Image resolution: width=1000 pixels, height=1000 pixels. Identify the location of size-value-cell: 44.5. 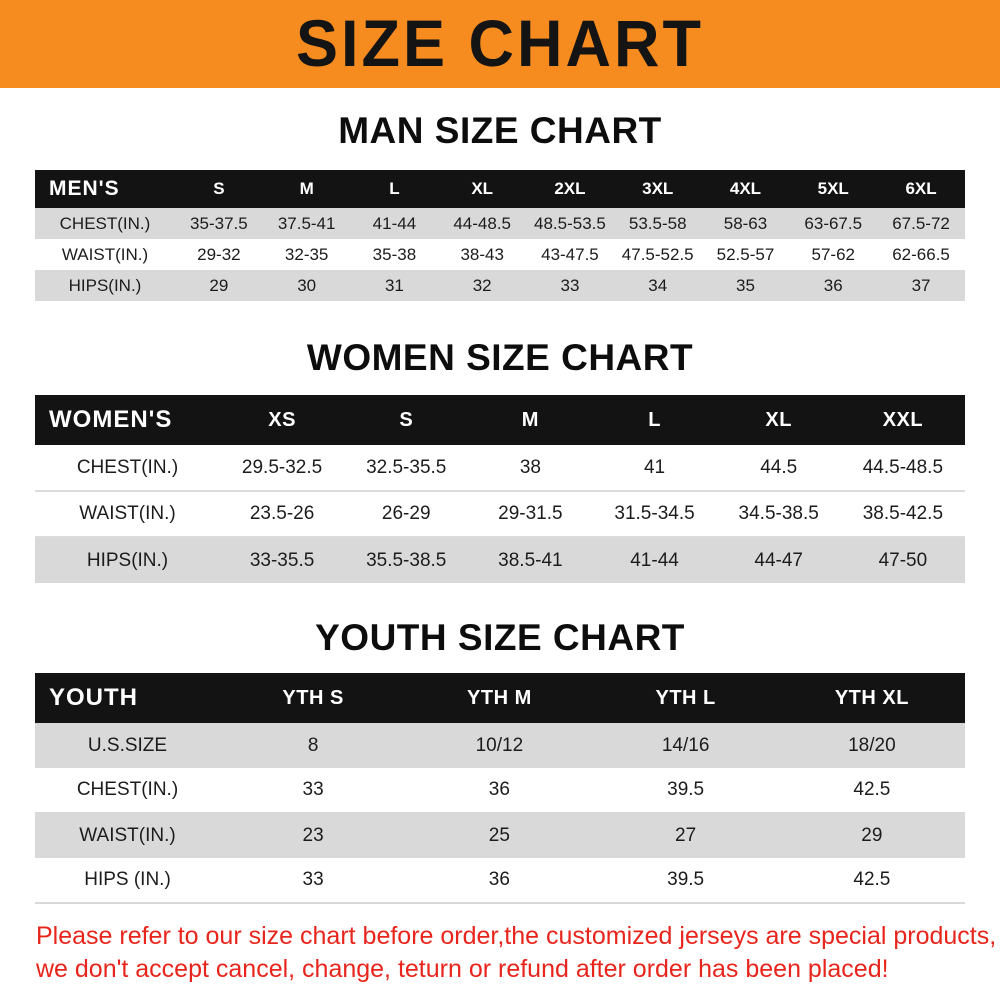
(779, 467).